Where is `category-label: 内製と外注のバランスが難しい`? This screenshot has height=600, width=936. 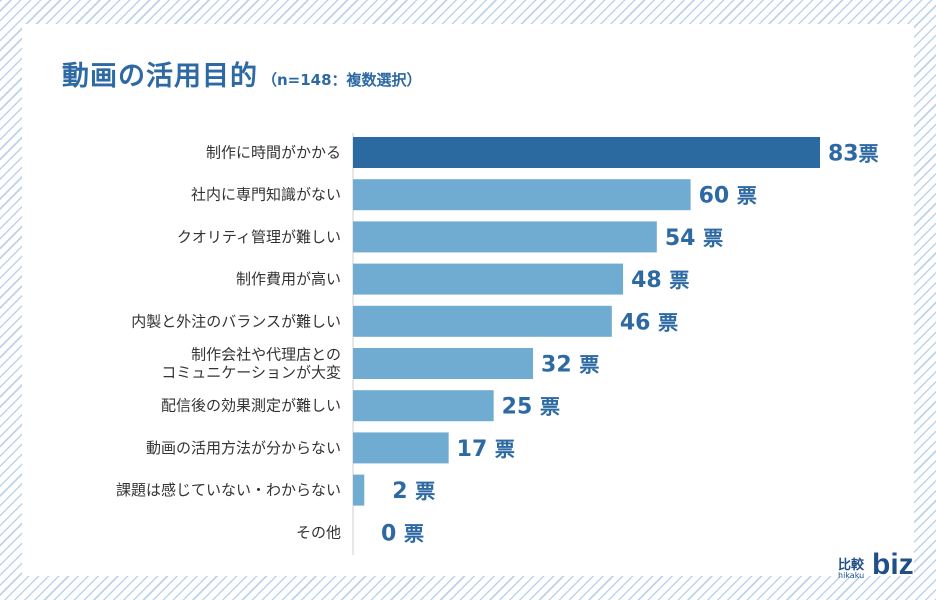 category-label: 内製と外注のバランスが難しい is located at coordinates (236, 321).